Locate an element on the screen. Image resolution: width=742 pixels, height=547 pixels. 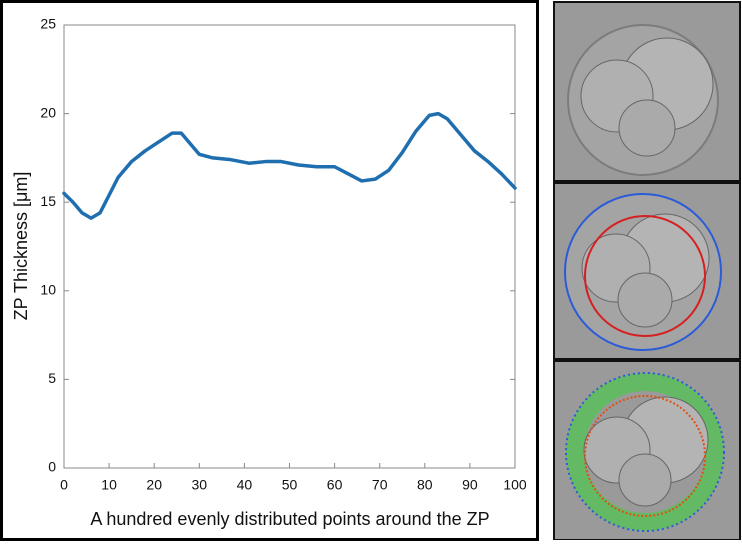
x-tick-label: 10 is located at coordinates (109, 485).